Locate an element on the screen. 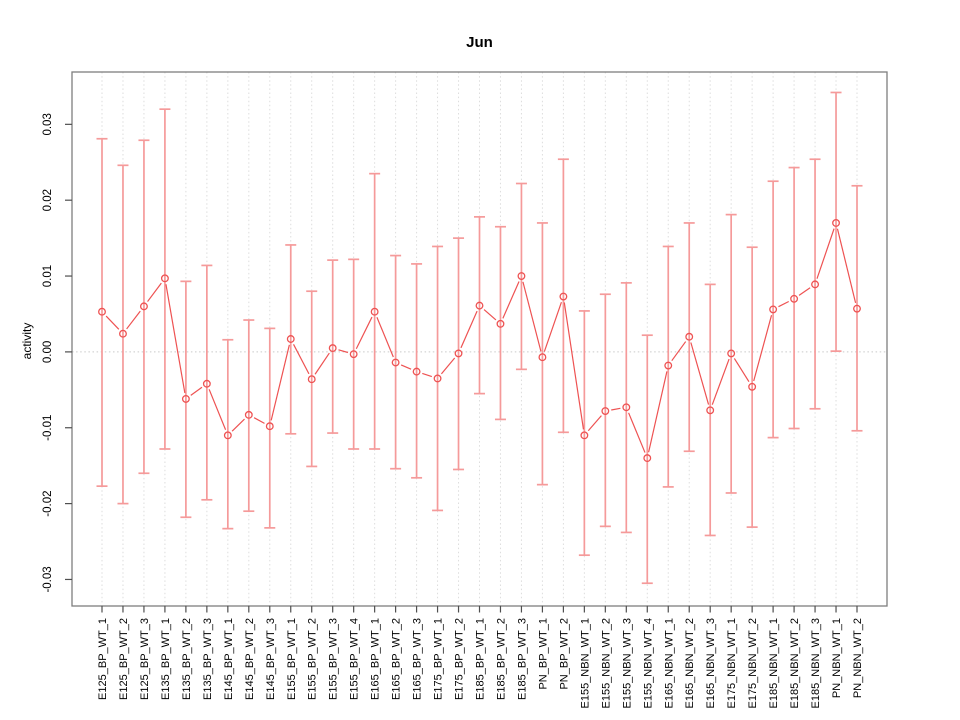 The image size is (960, 720). x-tick-label: PN_NBN_WT_1 is located at coordinates (837, 658).